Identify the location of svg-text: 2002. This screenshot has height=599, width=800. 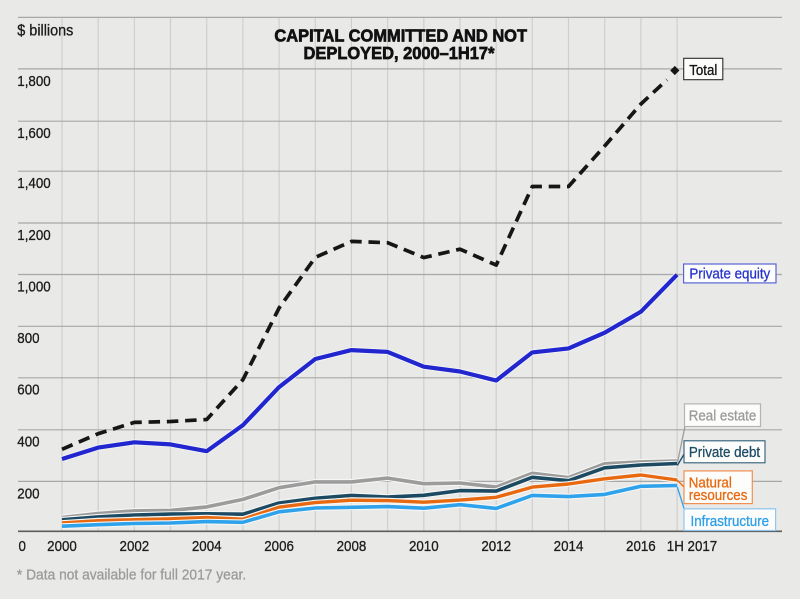
(135, 546).